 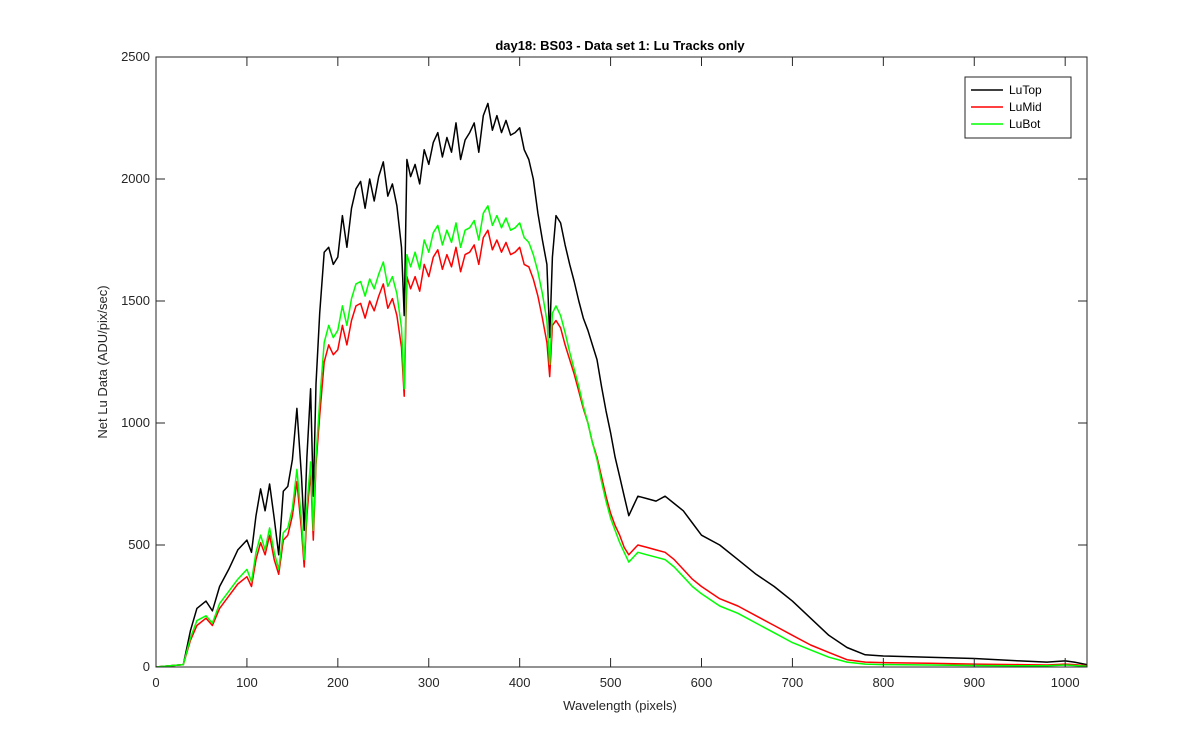 What do you see at coordinates (102, 361) in the screenshot?
I see `y-axis-label: Net Lu Data (ADU/pix/sec)` at bounding box center [102, 361].